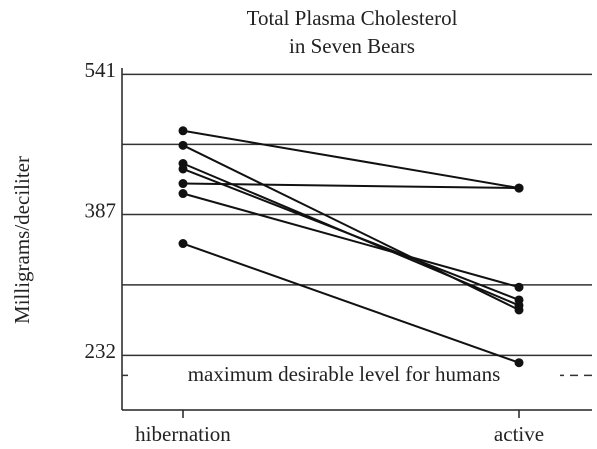 This screenshot has height=449, width=597. What do you see at coordinates (519, 434) in the screenshot?
I see `x-tick-label: active` at bounding box center [519, 434].